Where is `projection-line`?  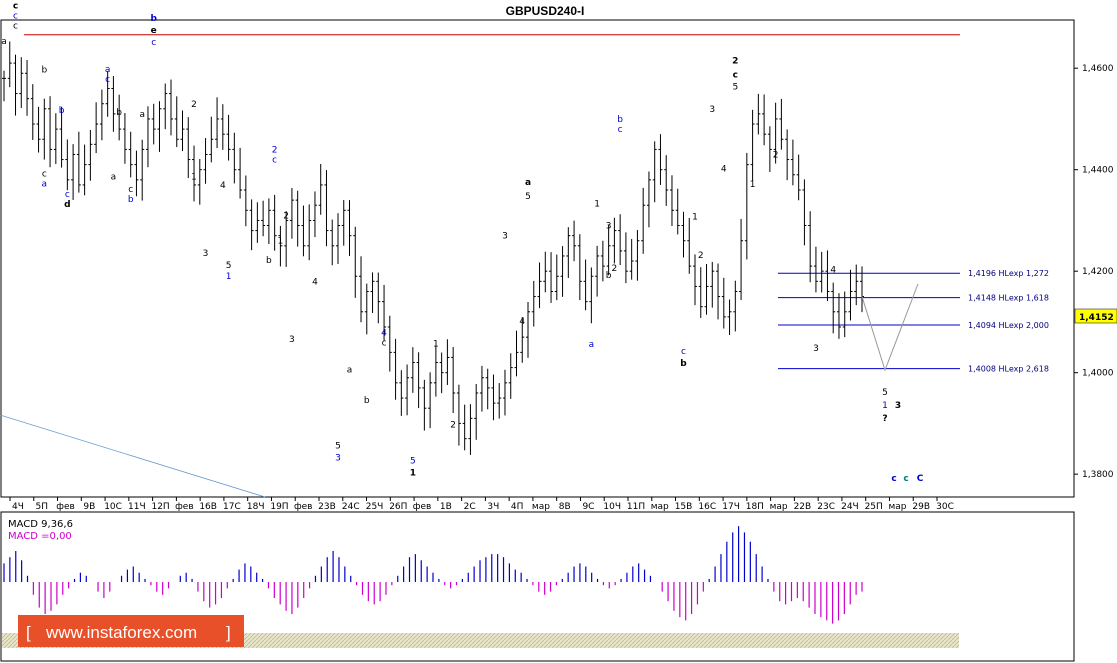
projection-line is located at coordinates (890, 327).